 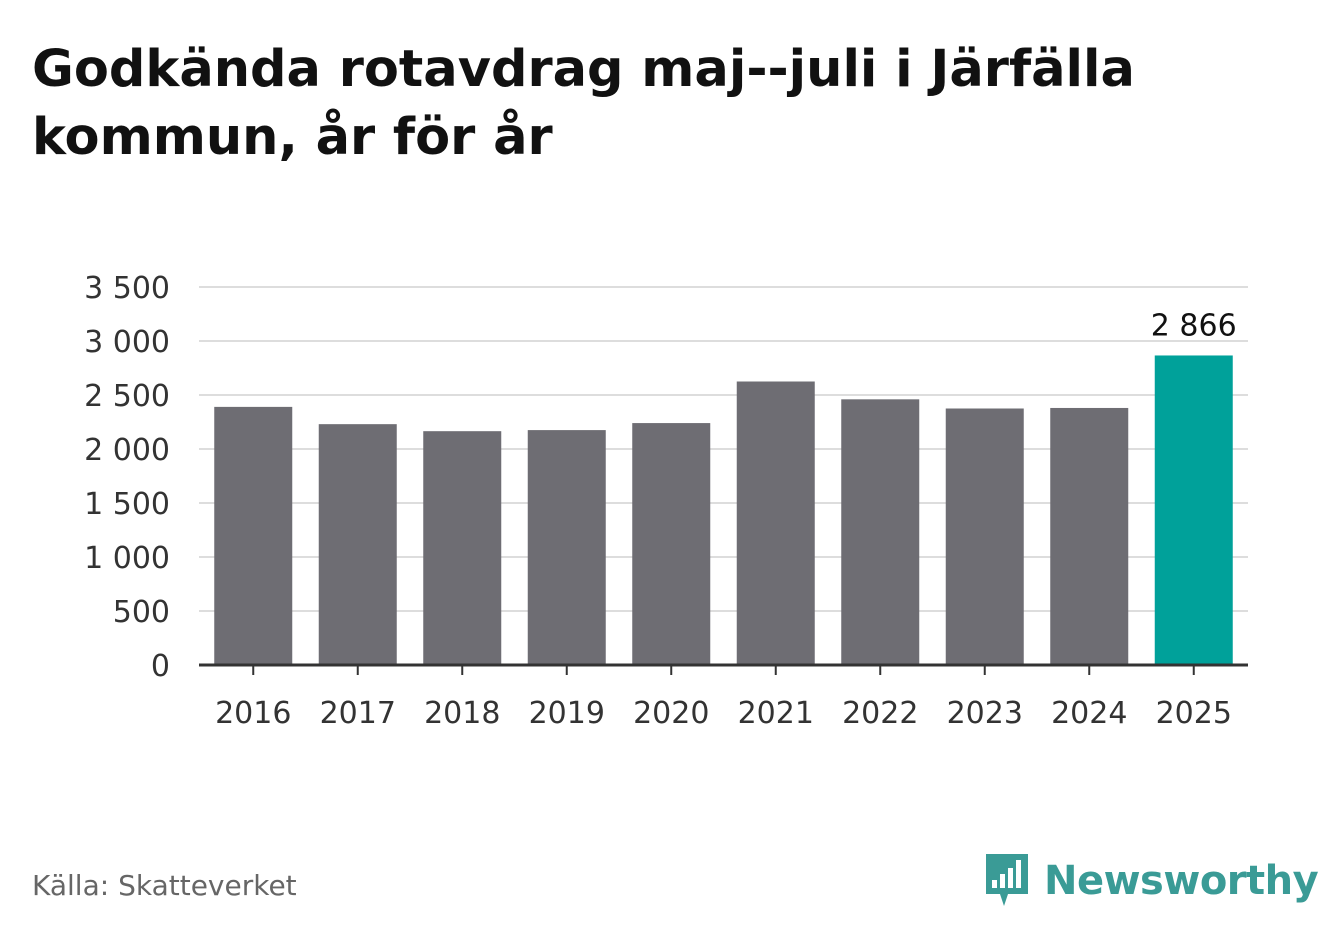 I want to click on bar-2025, so click(x=1193, y=510).